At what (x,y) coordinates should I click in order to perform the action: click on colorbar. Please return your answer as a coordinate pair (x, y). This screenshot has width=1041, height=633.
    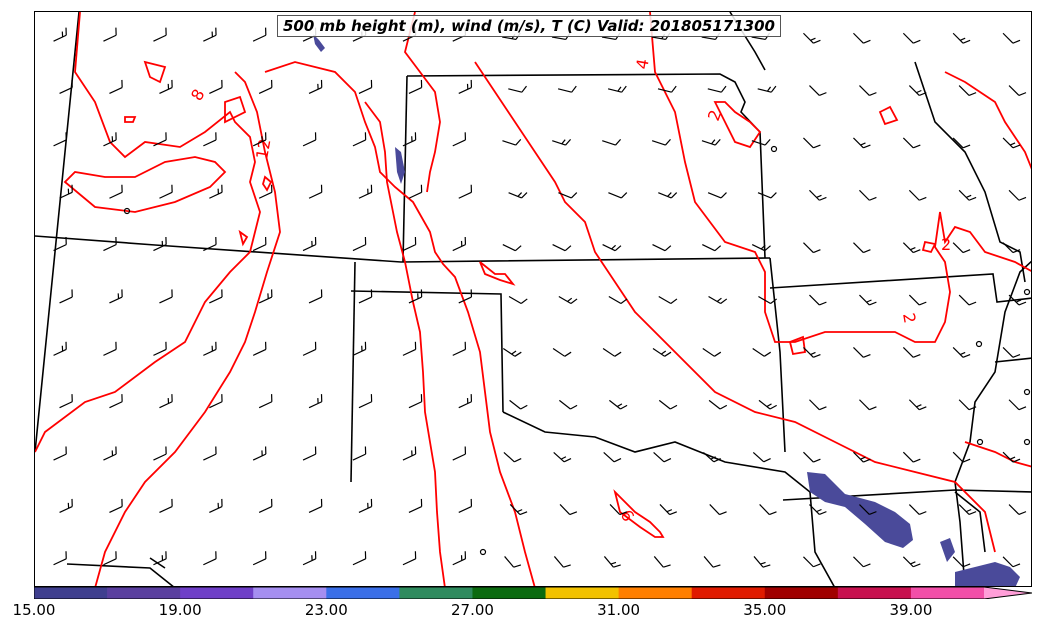
    Looking at the image, I should click on (533, 593).